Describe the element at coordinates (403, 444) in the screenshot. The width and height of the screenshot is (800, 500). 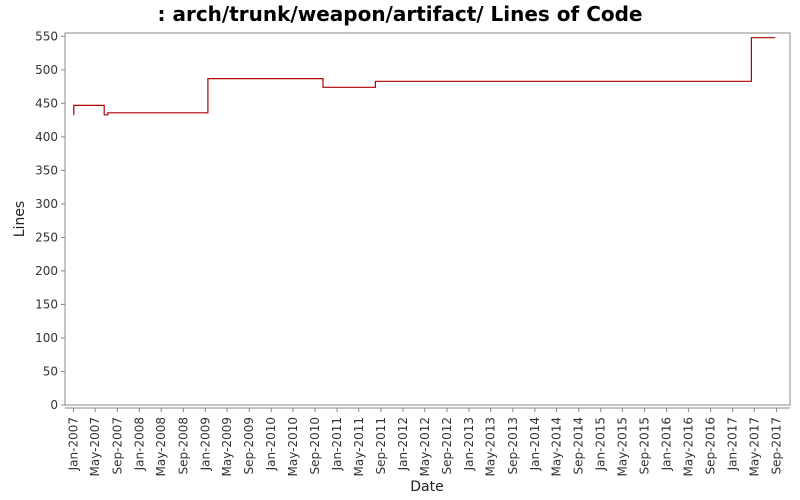
I see `x-tick-label: Jan-2012` at that location.